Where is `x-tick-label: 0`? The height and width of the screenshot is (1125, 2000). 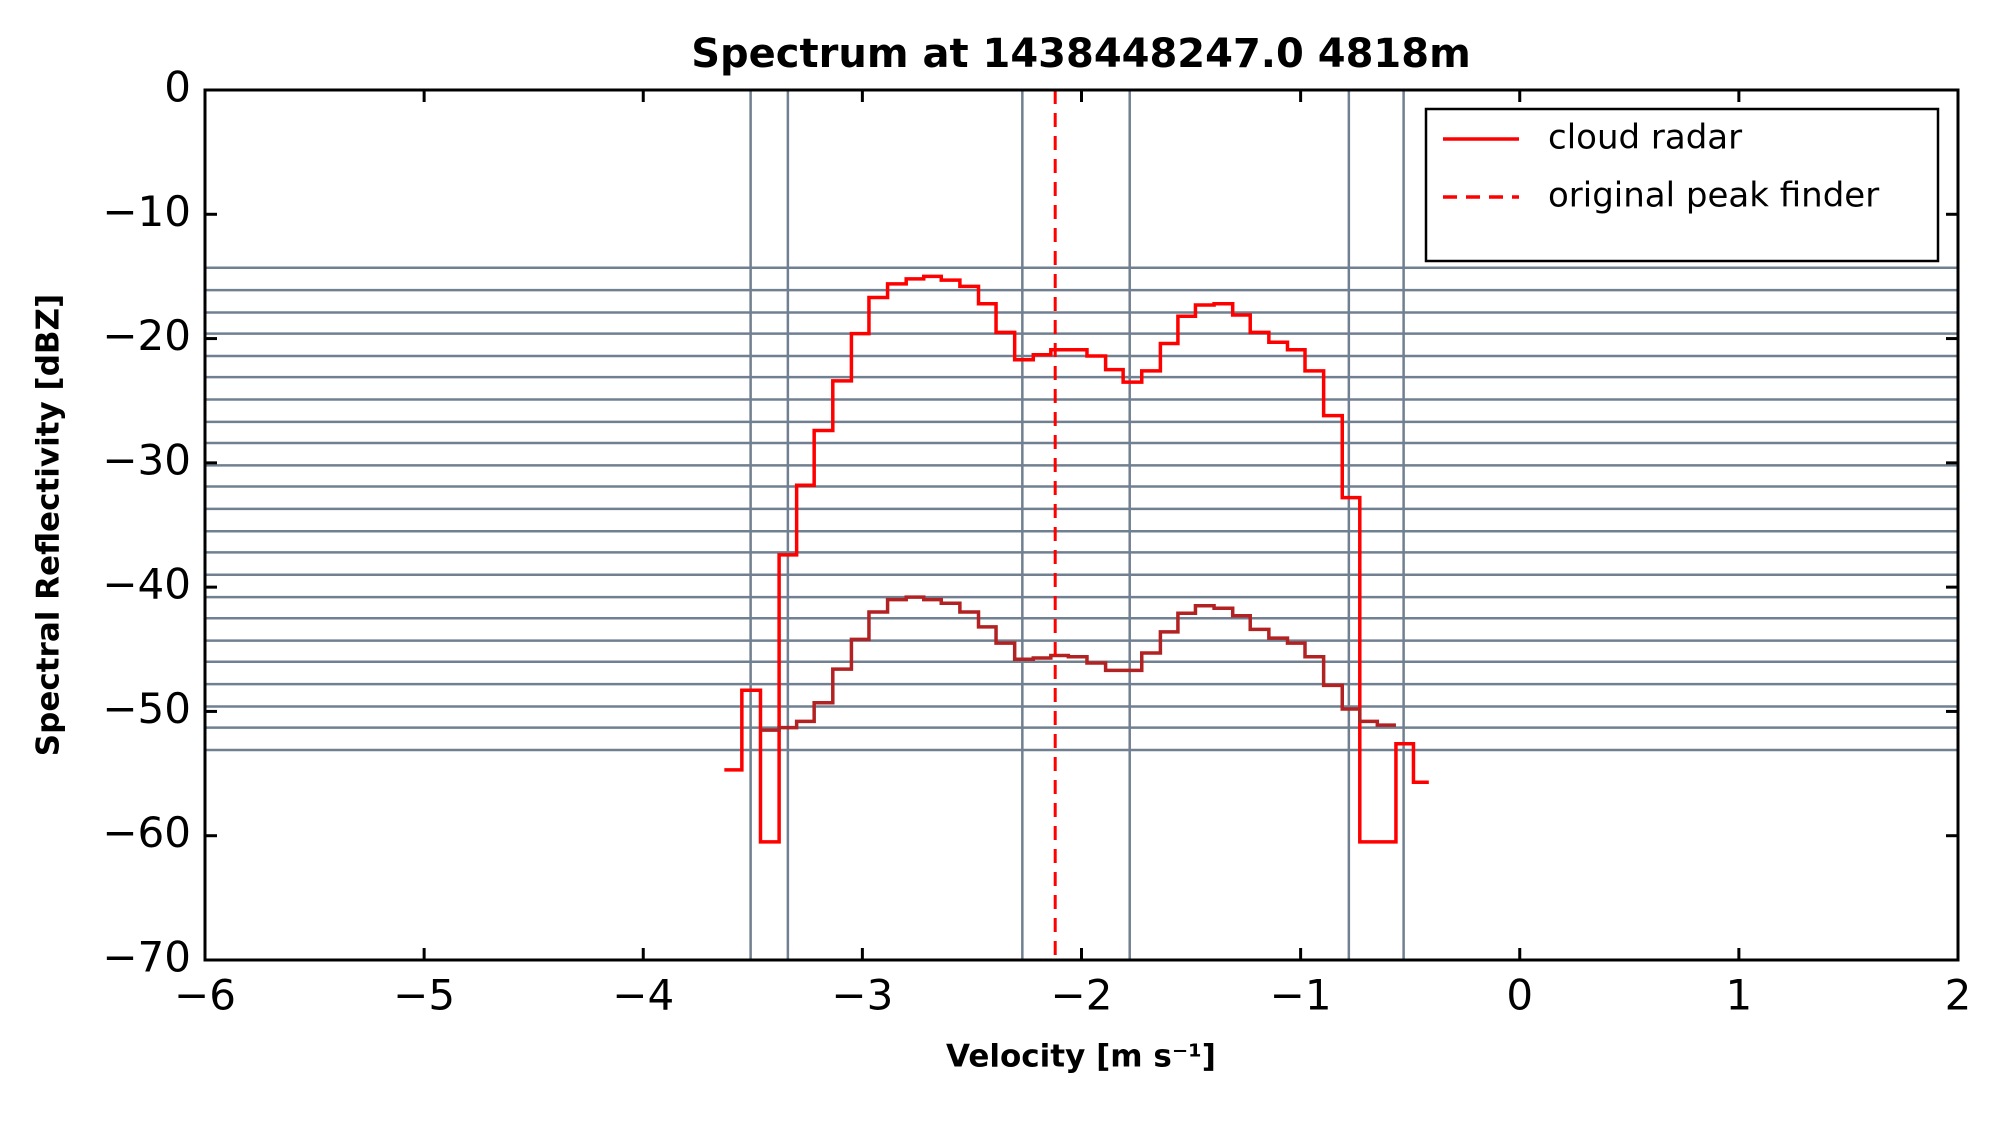 x-tick-label: 0 is located at coordinates (1519, 995).